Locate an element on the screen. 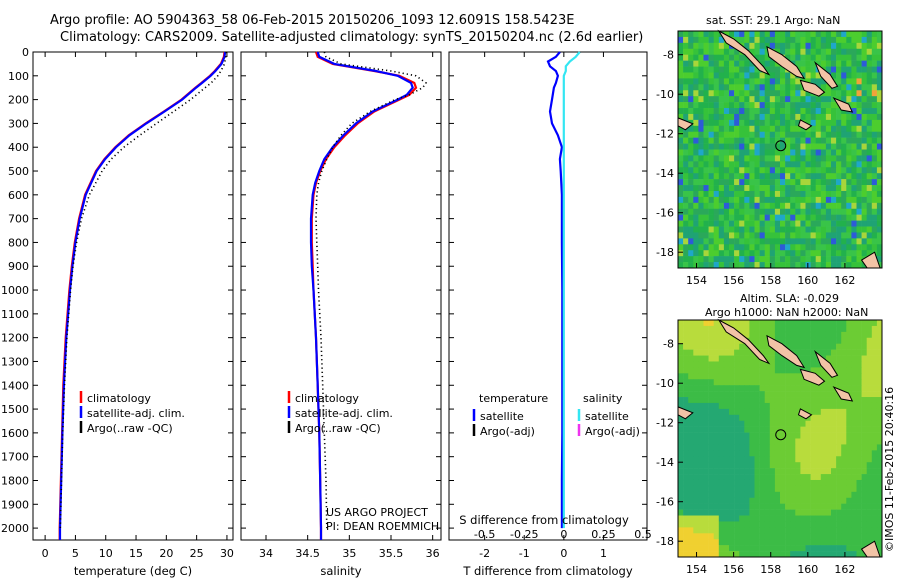  top-axis-label: S difference from climatology is located at coordinates (544, 520).